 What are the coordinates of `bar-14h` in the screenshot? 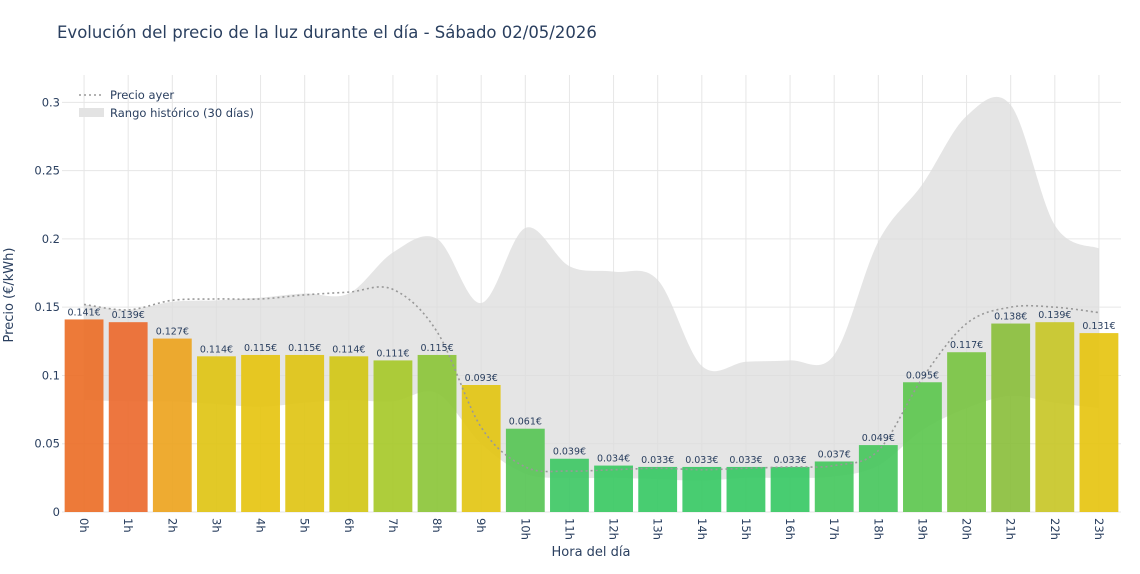 It's located at (702, 489).